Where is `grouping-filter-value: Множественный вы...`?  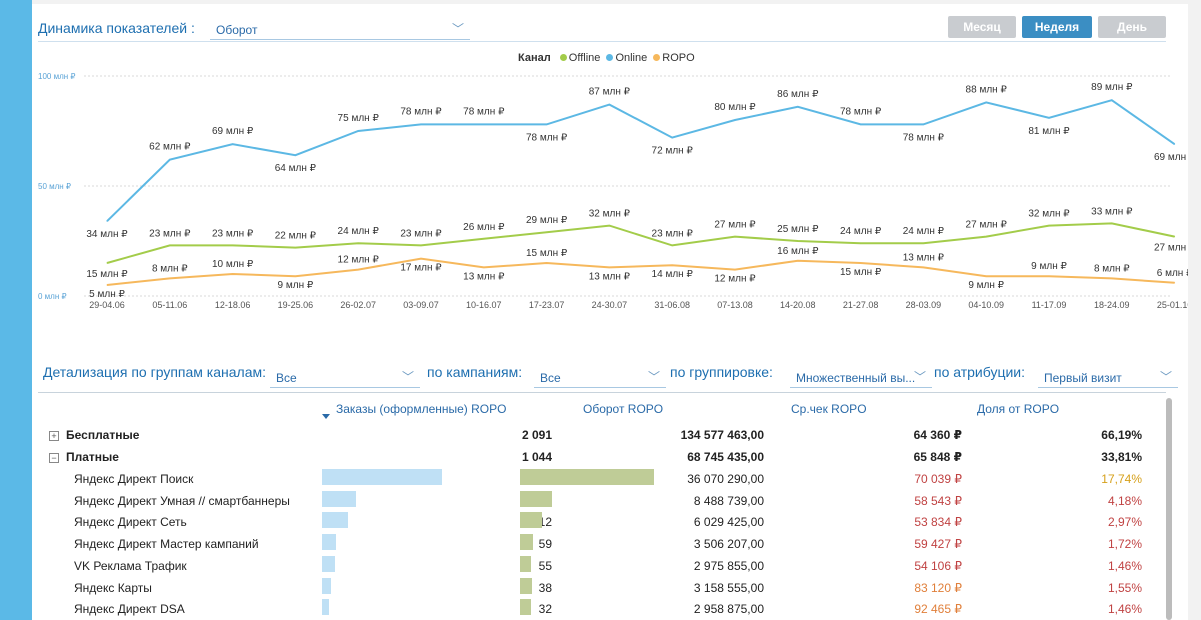 grouping-filter-value: Множественный вы... is located at coordinates (856, 378).